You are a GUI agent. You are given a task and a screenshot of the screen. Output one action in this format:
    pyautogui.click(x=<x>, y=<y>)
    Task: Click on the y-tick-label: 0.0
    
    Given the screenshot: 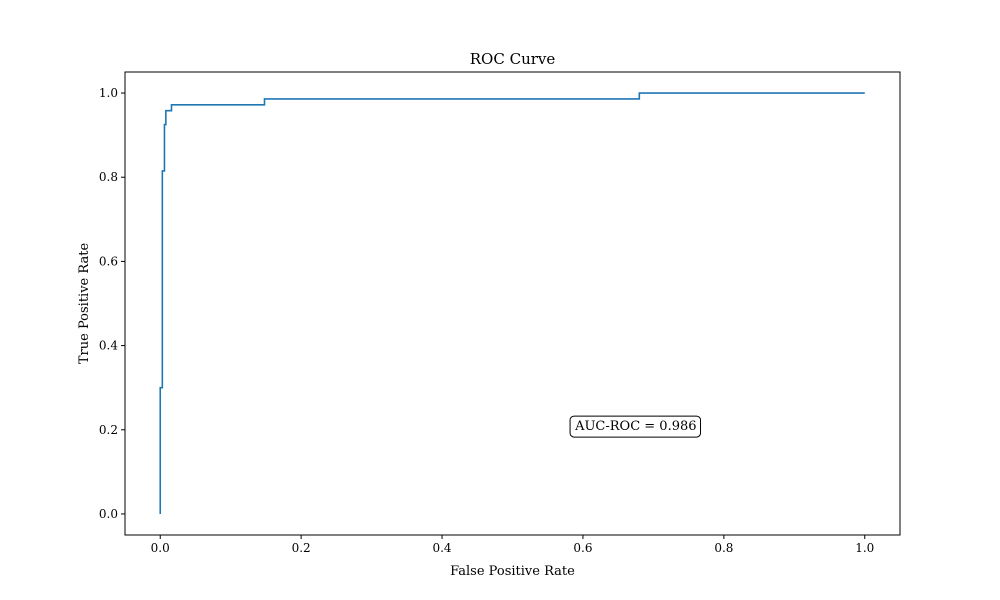 What is the action you would take?
    pyautogui.click(x=108, y=514)
    